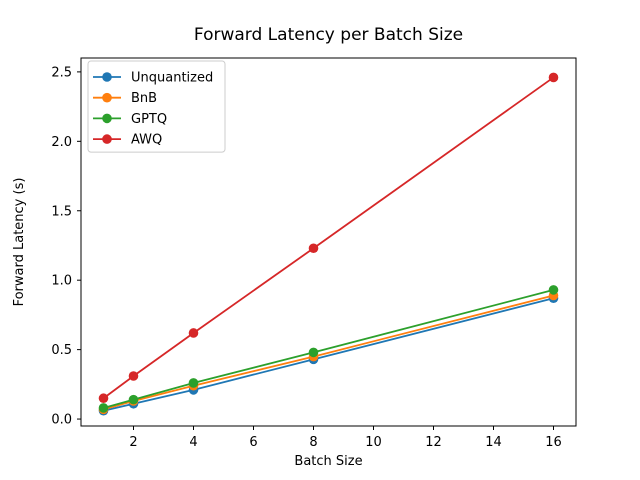 The image size is (640, 480). Describe the element at coordinates (19, 242) in the screenshot. I see `y-axis-label: Forward Latency (s)` at that location.